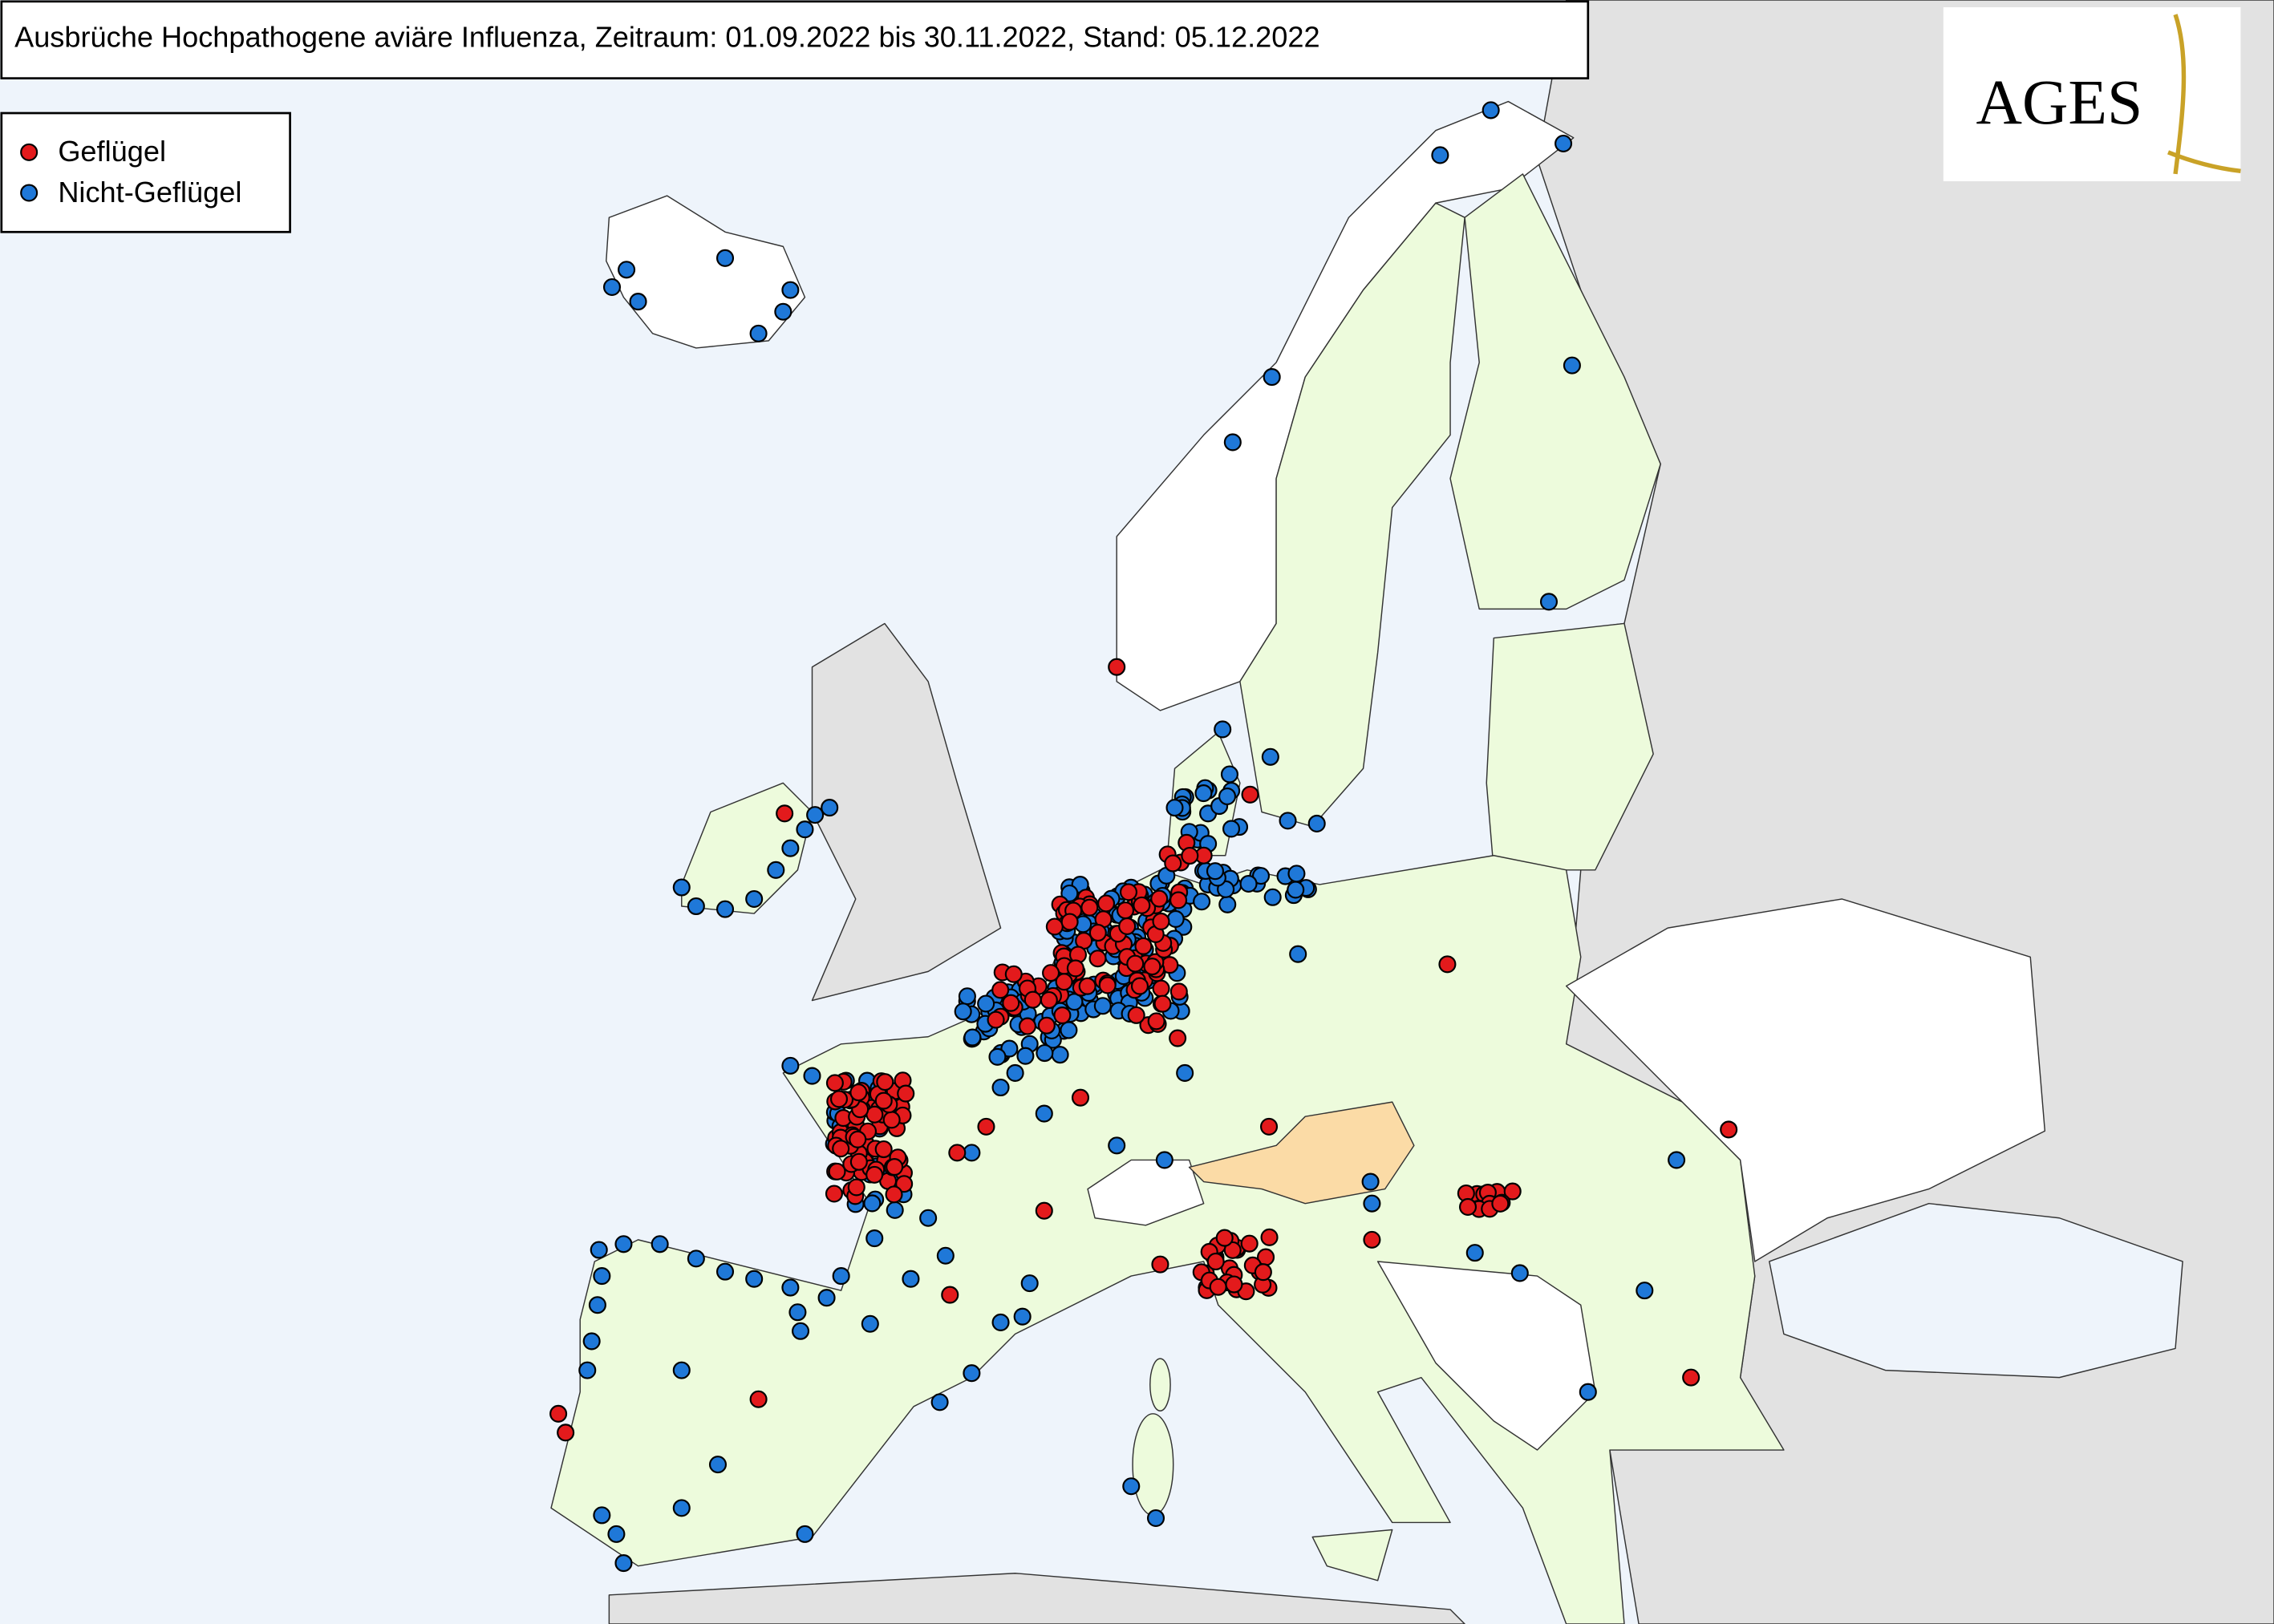 The image size is (2274, 1624). What do you see at coordinates (1146, 1192) in the screenshot?
I see `switzerland` at bounding box center [1146, 1192].